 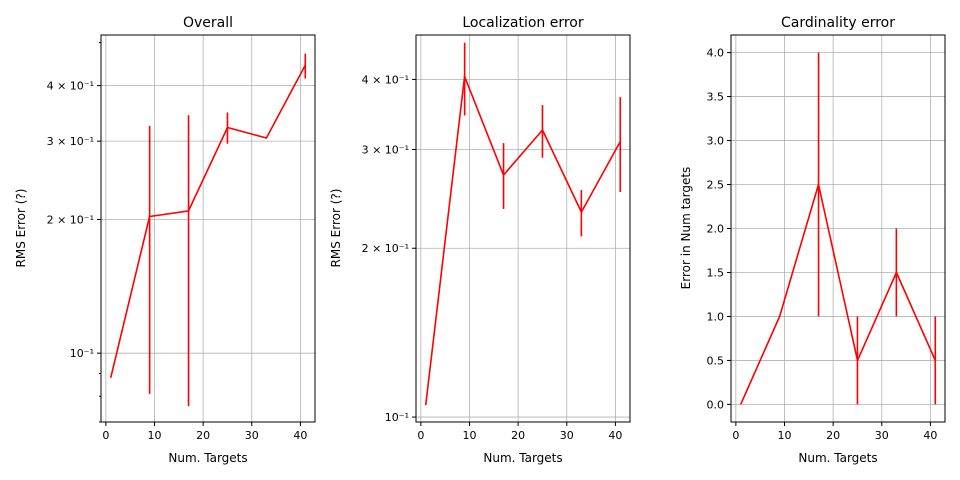 What do you see at coordinates (336, 228) in the screenshot?
I see `panel-2-ylabel: RMS Error (?)` at bounding box center [336, 228].